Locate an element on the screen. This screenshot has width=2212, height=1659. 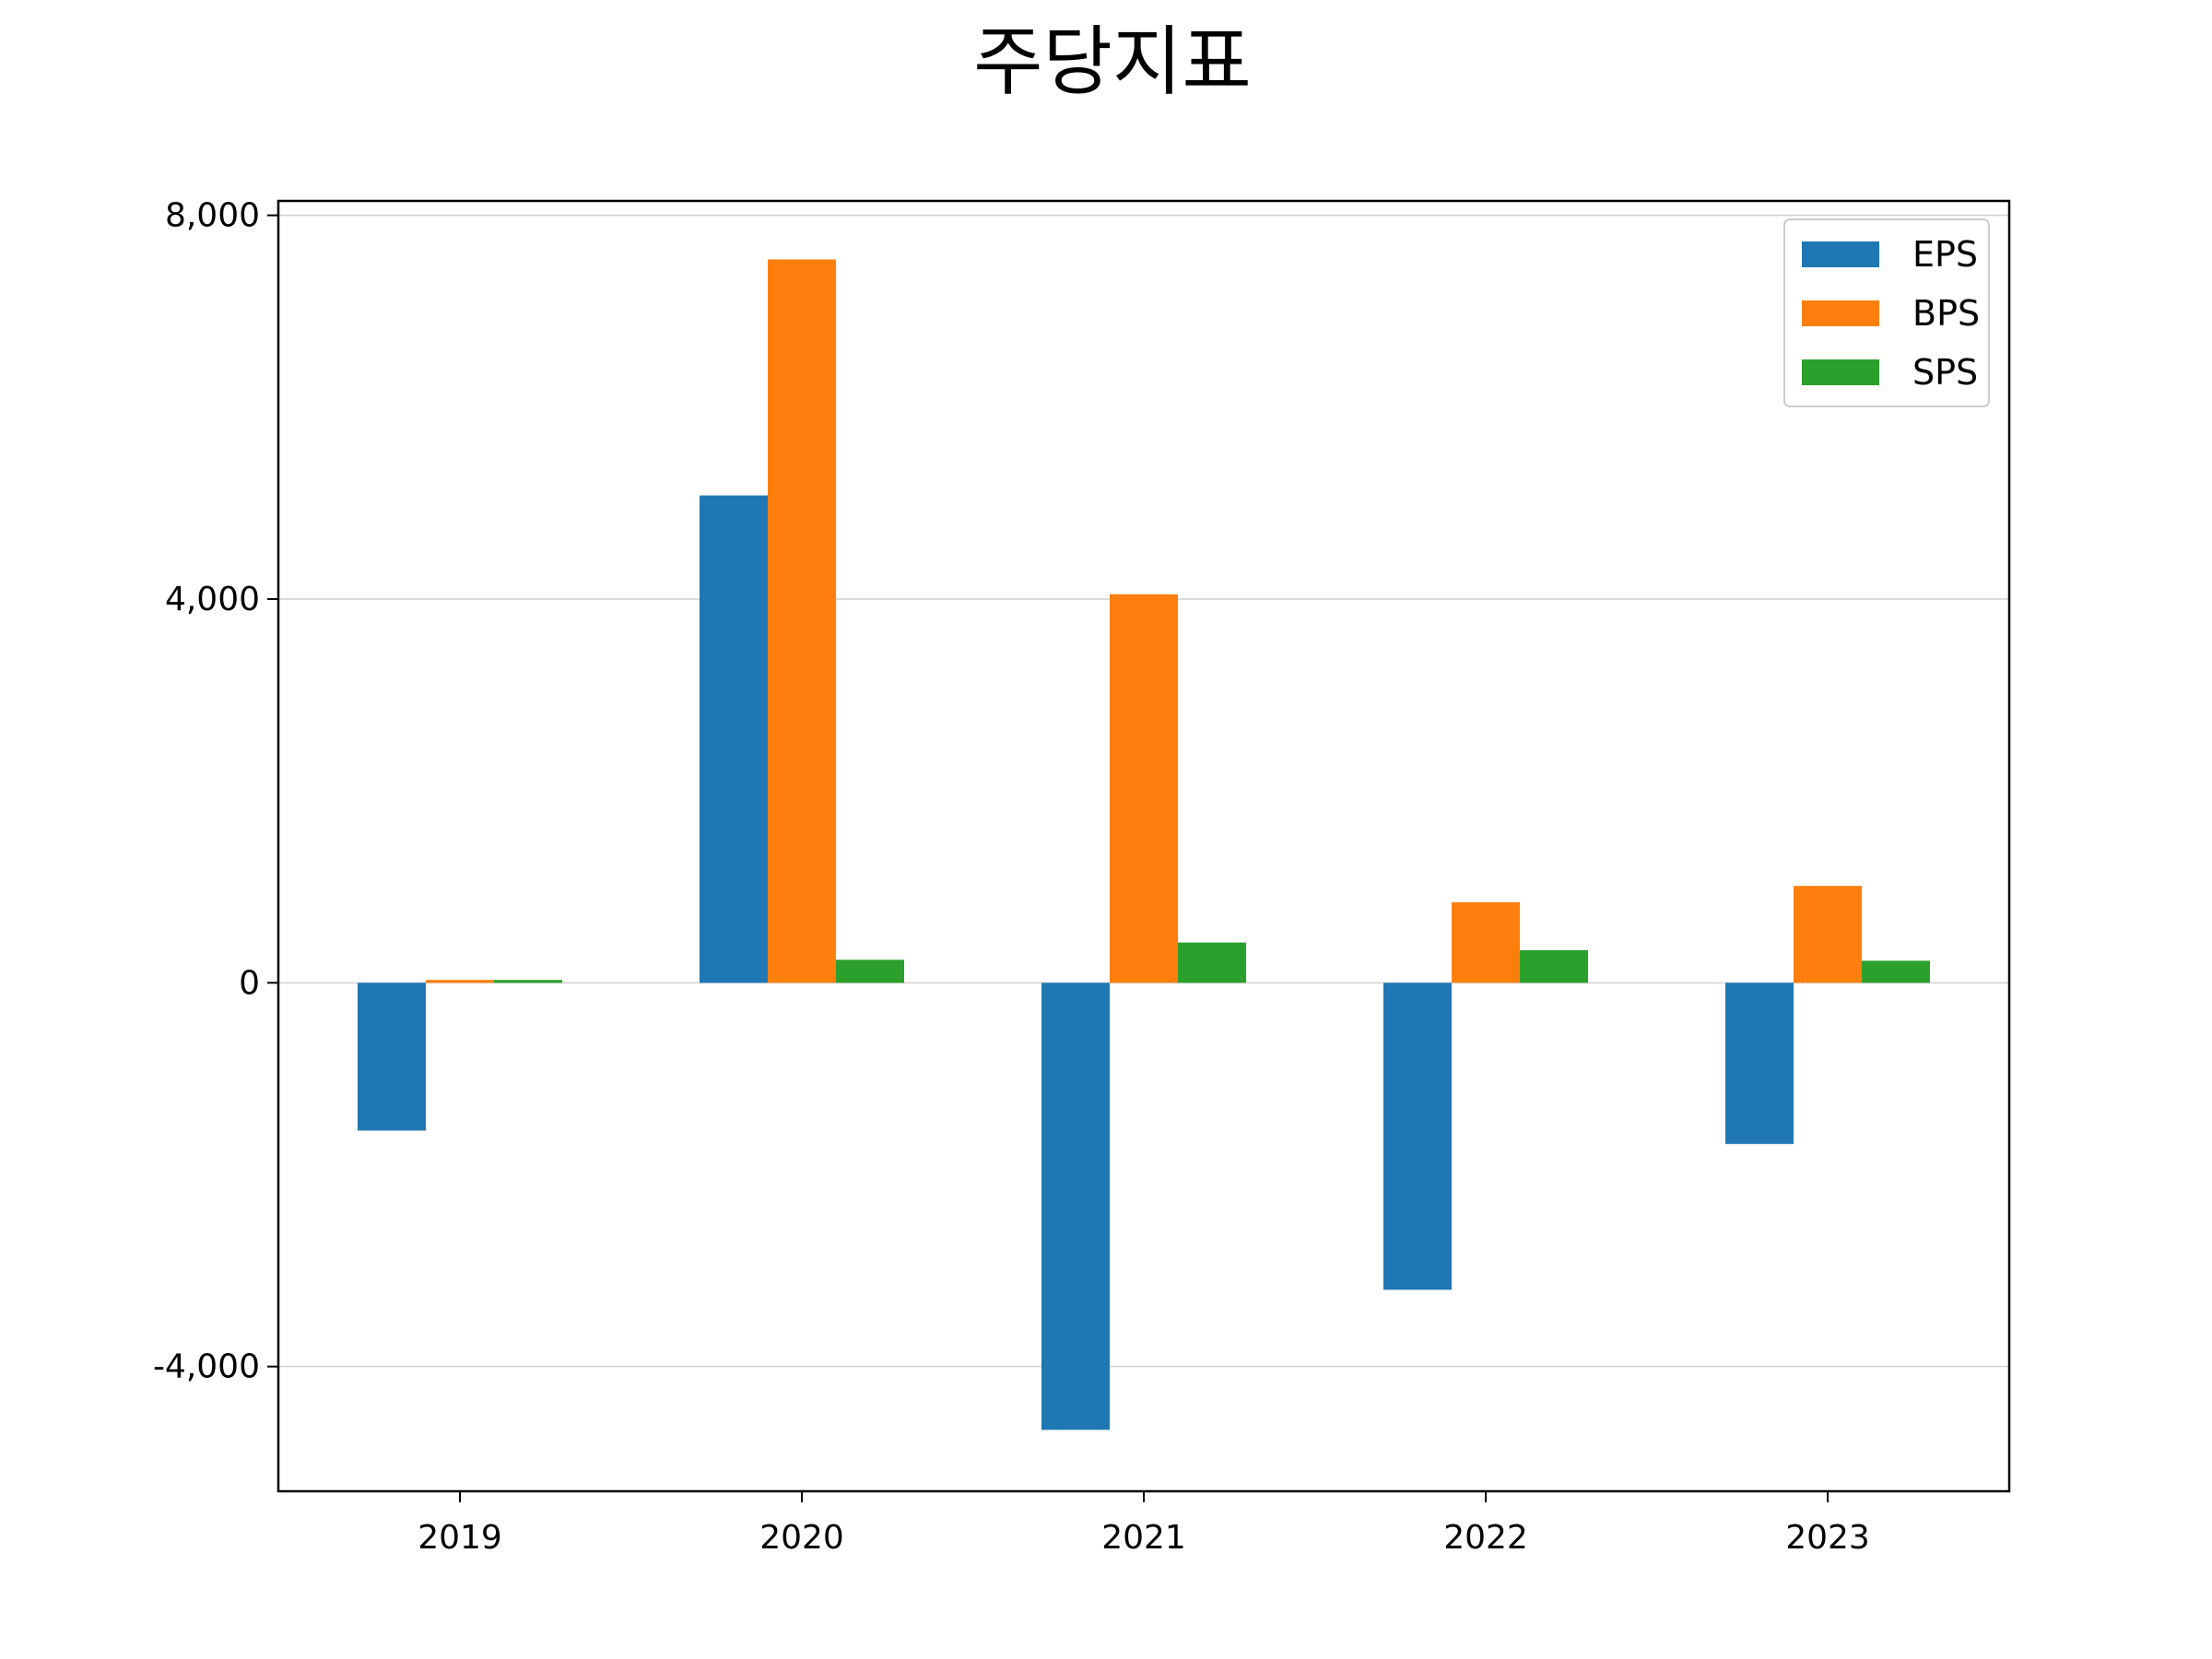
bar-bps-2020 is located at coordinates (802, 621).